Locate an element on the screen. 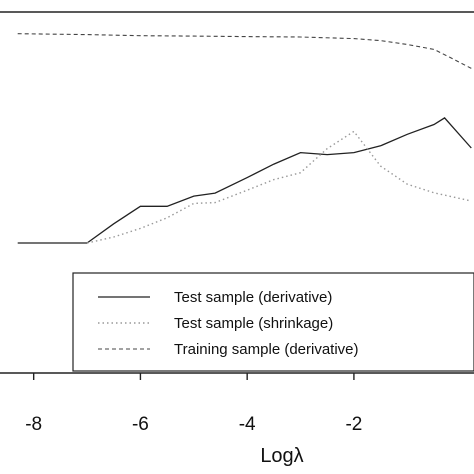 This screenshot has width=474, height=474. x-tick-label-2: -4 is located at coordinates (247, 424).